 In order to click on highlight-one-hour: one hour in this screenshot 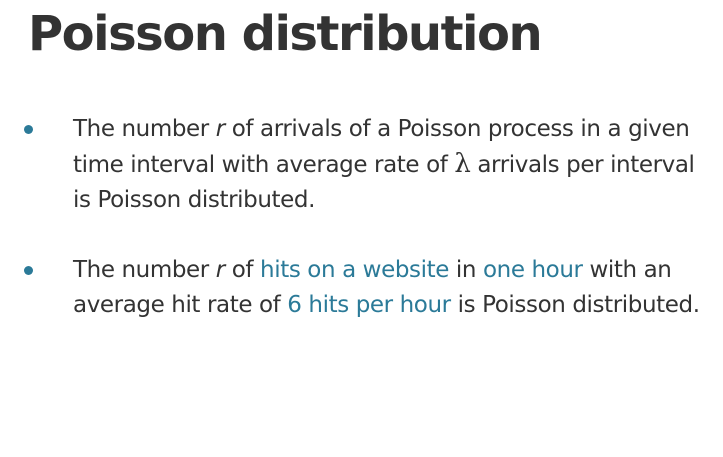, I will do `click(532, 270)`.